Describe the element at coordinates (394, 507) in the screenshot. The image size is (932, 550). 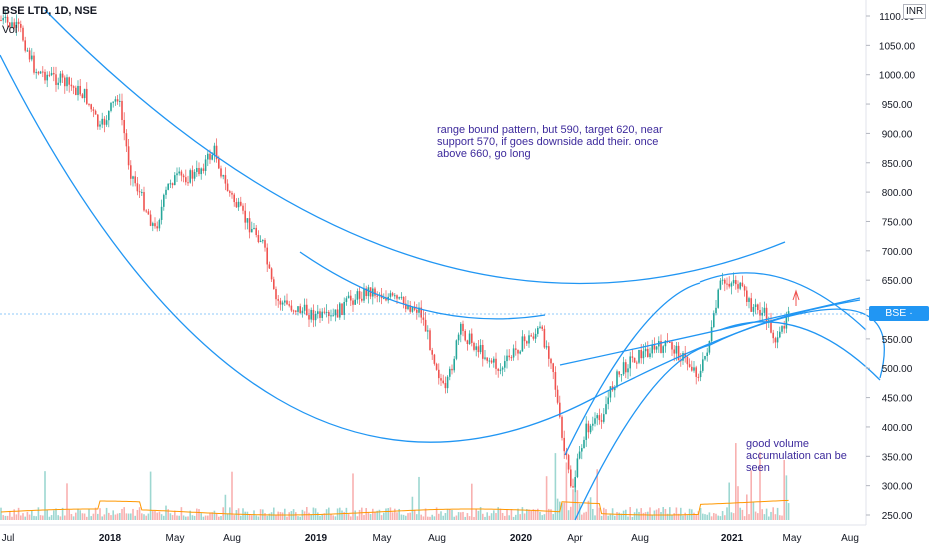
I see `volume-moving-average` at that location.